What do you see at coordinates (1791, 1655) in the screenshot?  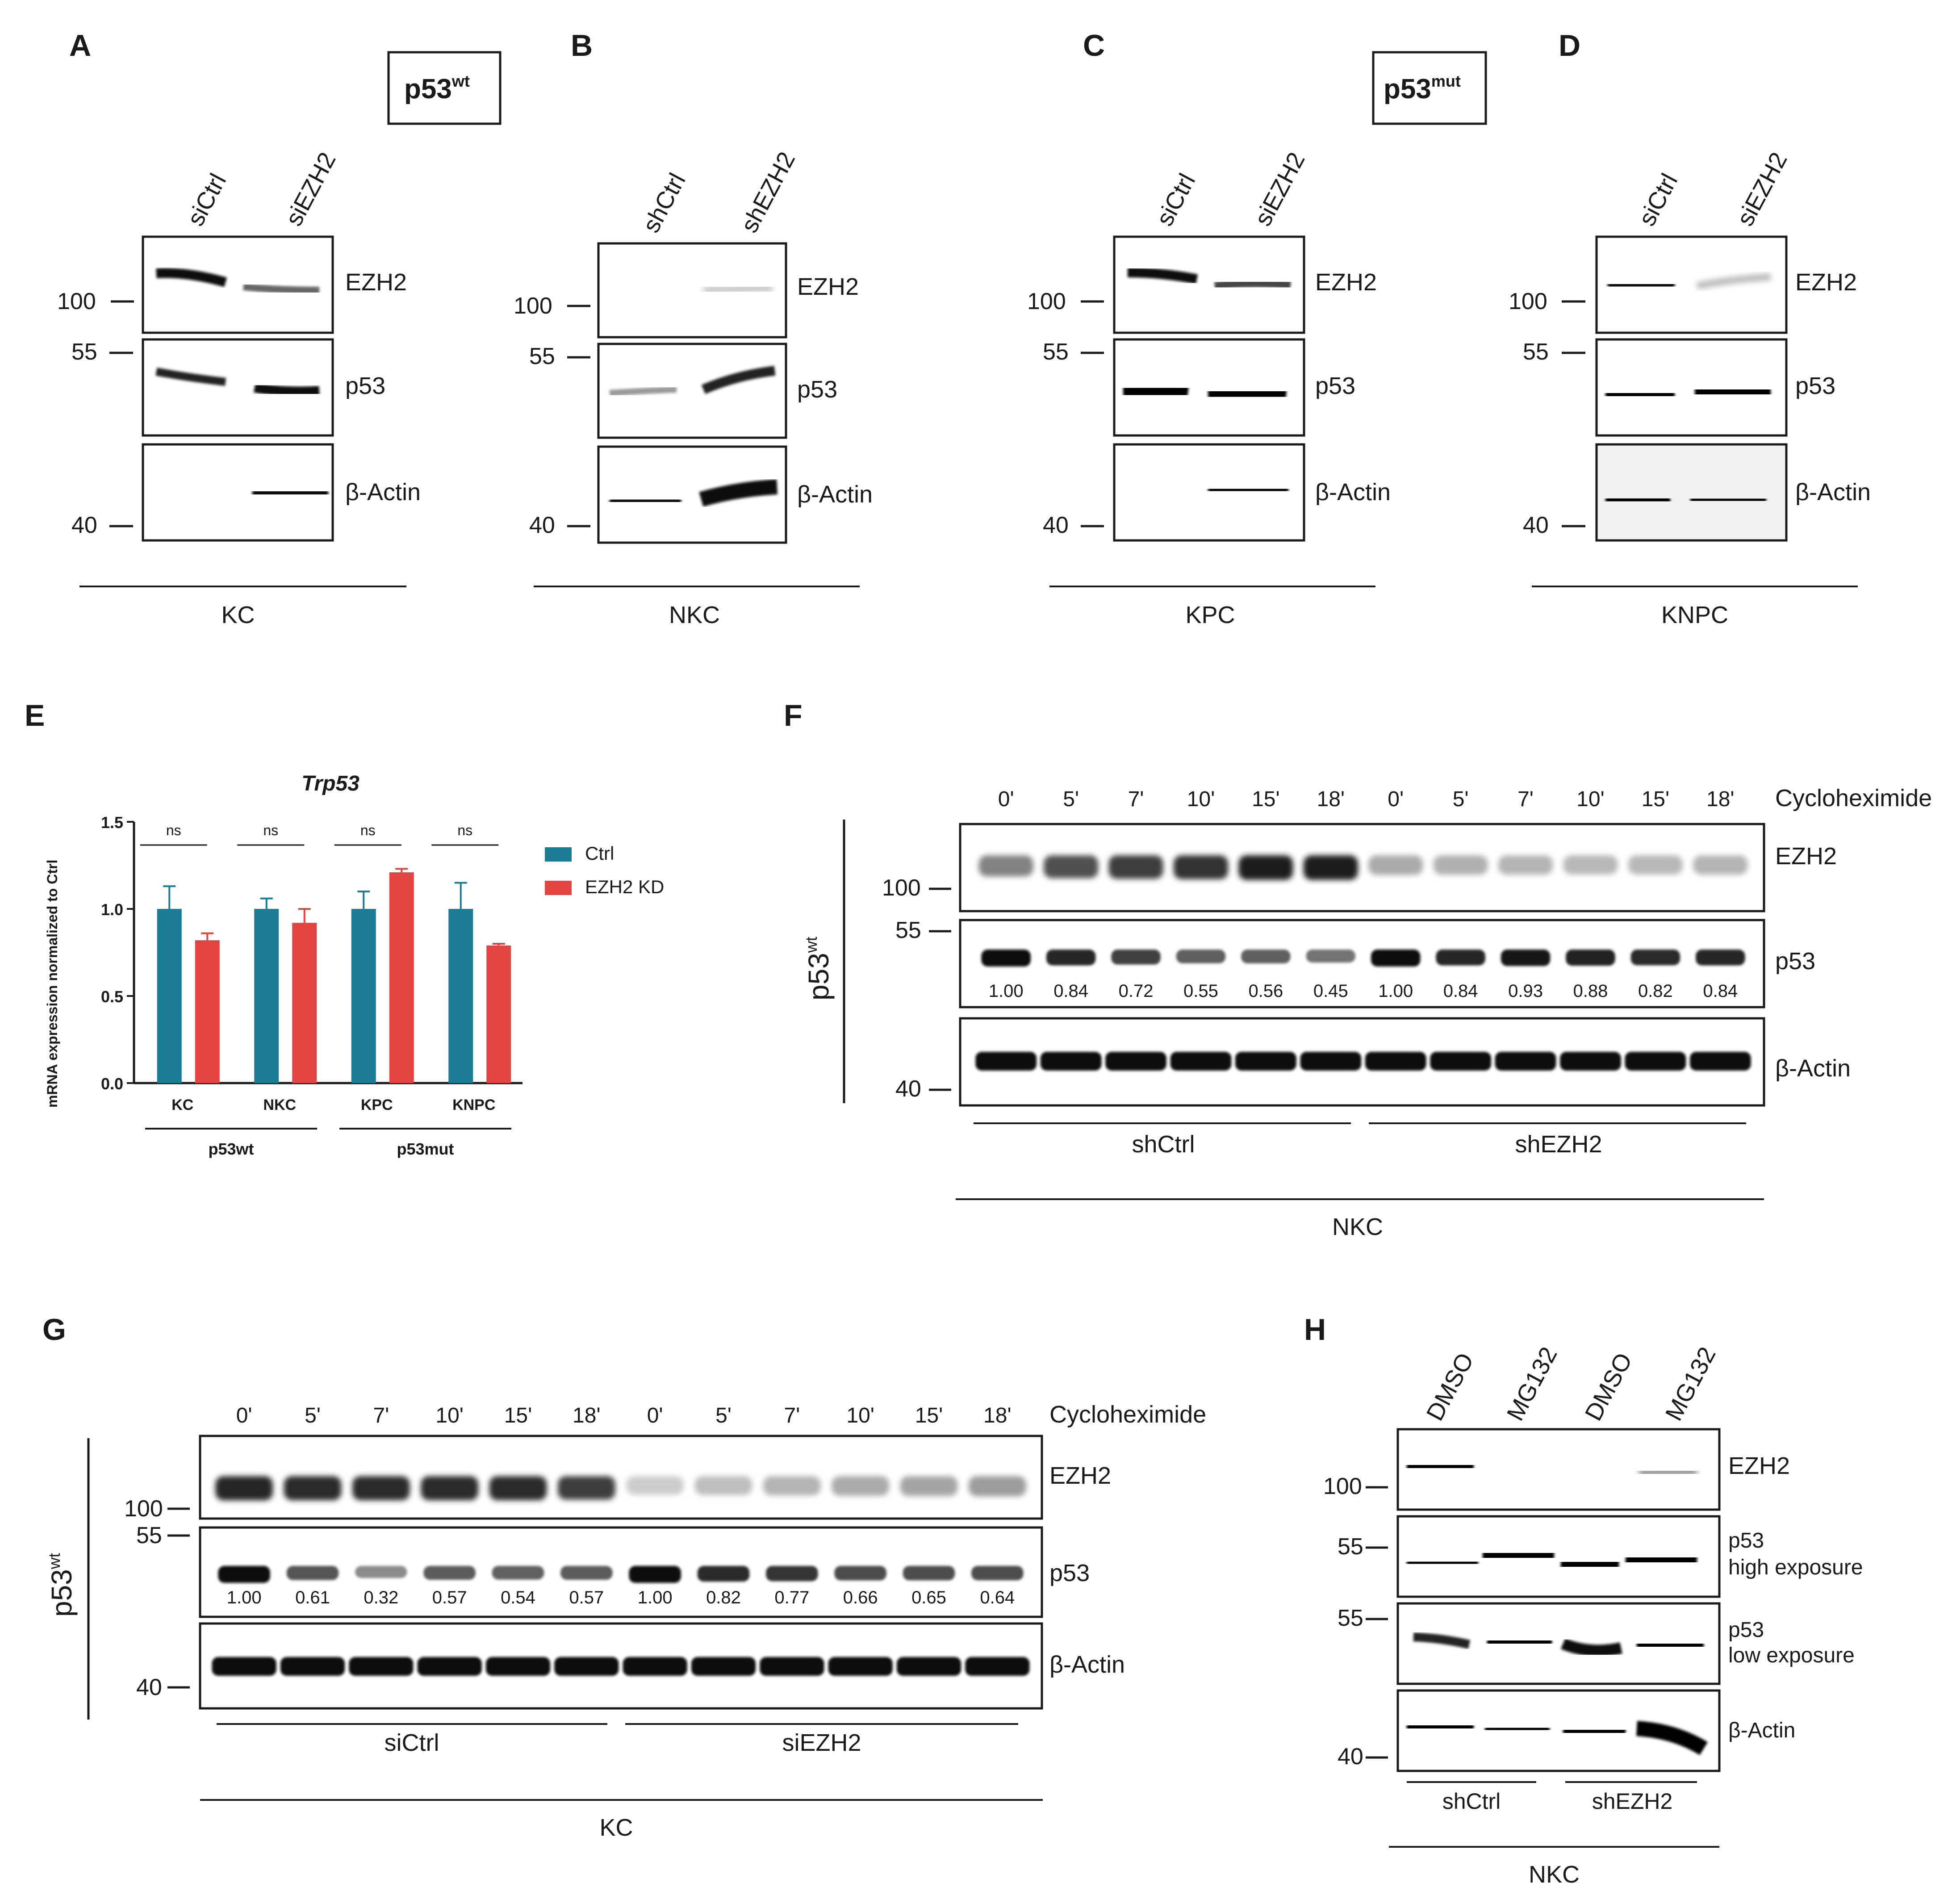 I see `band-label-low-exposure: low exposure` at bounding box center [1791, 1655].